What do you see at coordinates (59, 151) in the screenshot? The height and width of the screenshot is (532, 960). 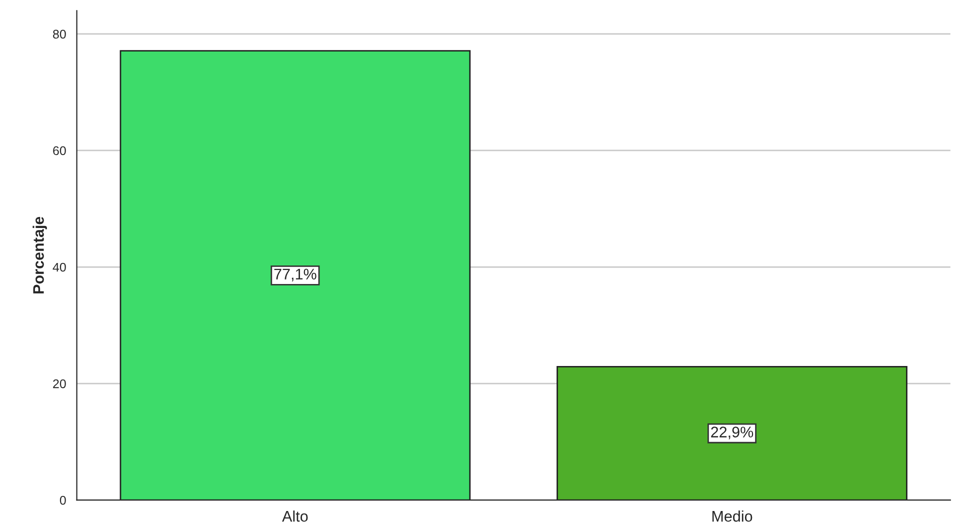 I see `y-tick-label: 60` at bounding box center [59, 151].